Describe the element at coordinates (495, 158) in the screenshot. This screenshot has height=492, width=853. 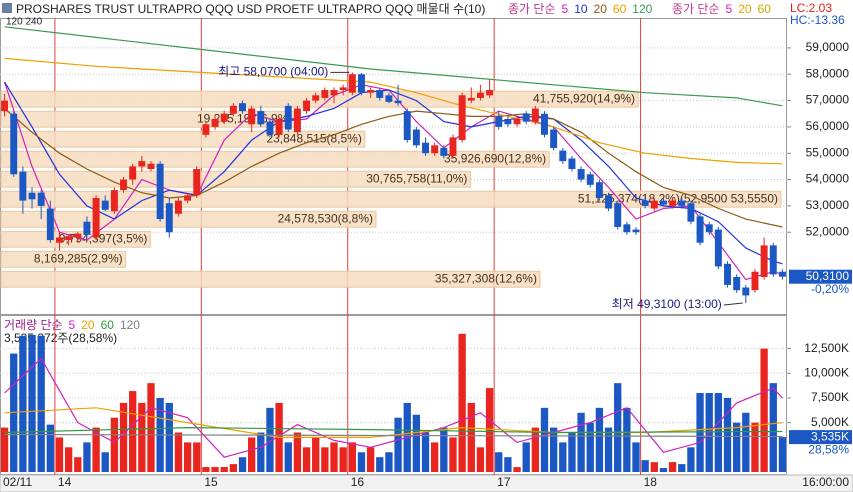
I see `profile-label: 35,926,690(12,8%)` at that location.